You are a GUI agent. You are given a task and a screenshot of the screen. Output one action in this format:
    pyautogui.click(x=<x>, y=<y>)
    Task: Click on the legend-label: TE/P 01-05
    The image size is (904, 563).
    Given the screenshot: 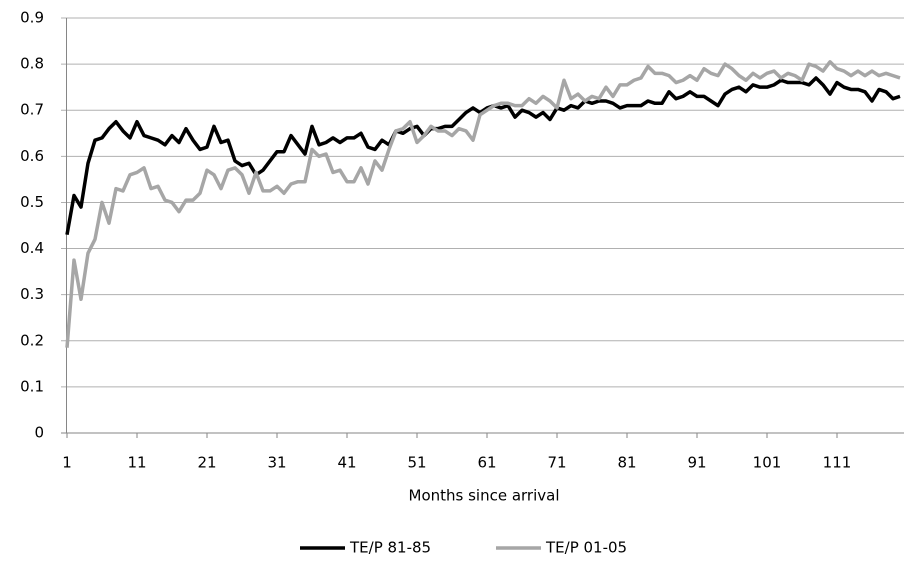 What is the action you would take?
    pyautogui.click(x=586, y=548)
    